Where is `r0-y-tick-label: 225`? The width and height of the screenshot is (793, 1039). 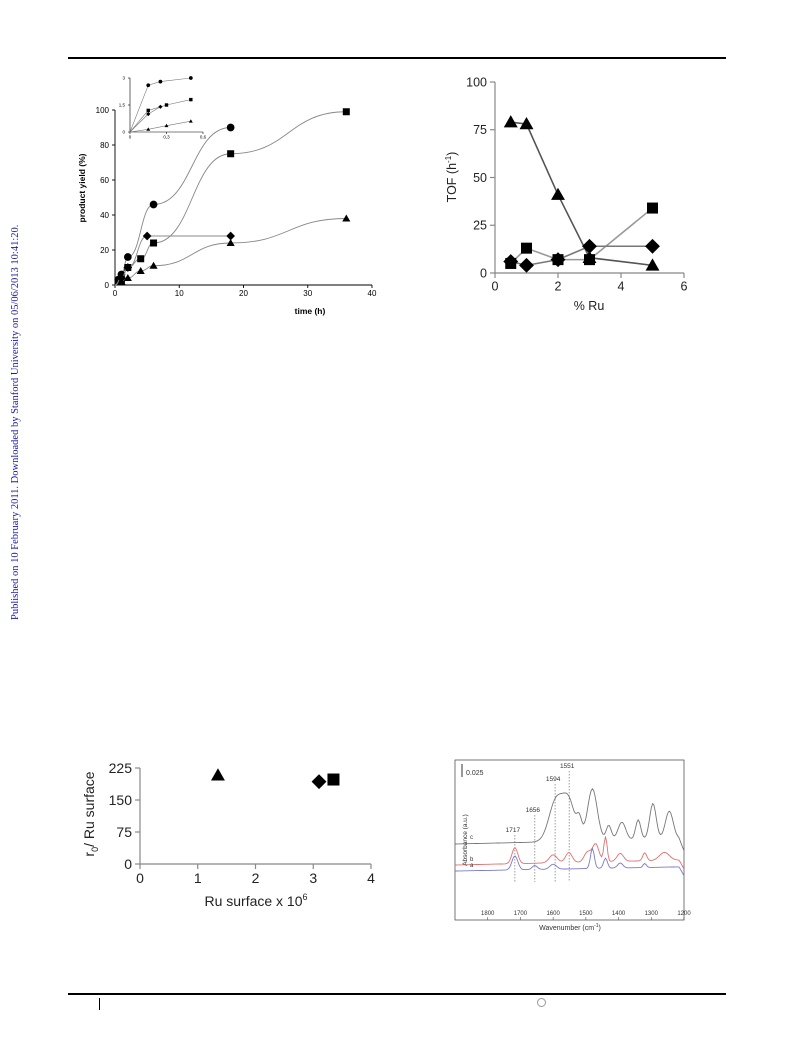
r0-y-tick-label: 225 is located at coordinates (121, 768).